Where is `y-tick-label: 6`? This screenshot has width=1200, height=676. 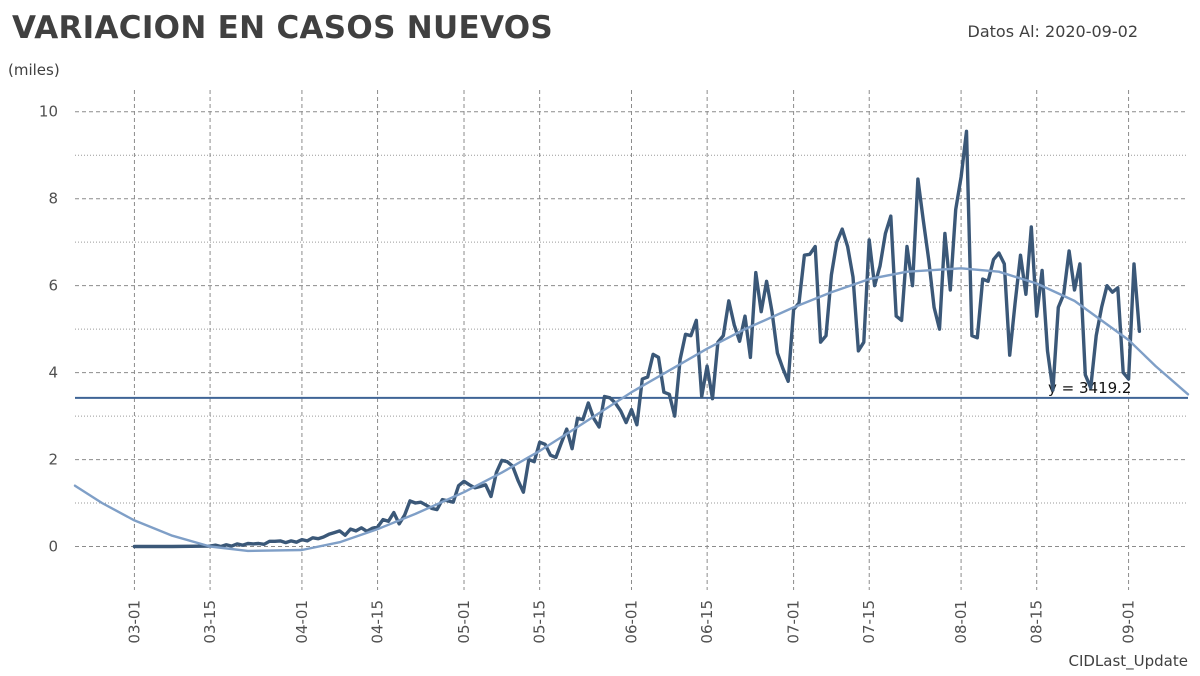 y-tick-label: 6 is located at coordinates (53, 286).